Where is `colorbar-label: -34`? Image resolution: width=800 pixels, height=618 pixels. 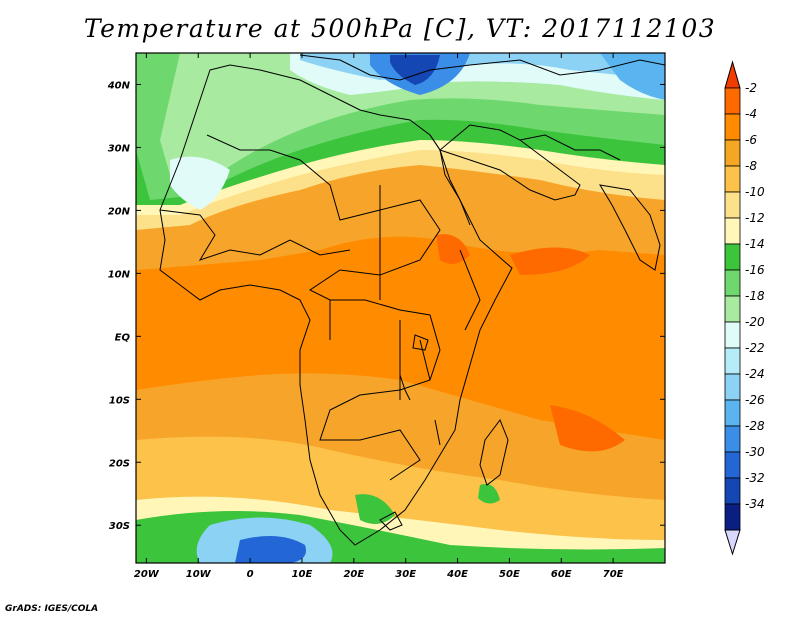 colorbar-label: -34 is located at coordinates (755, 504).